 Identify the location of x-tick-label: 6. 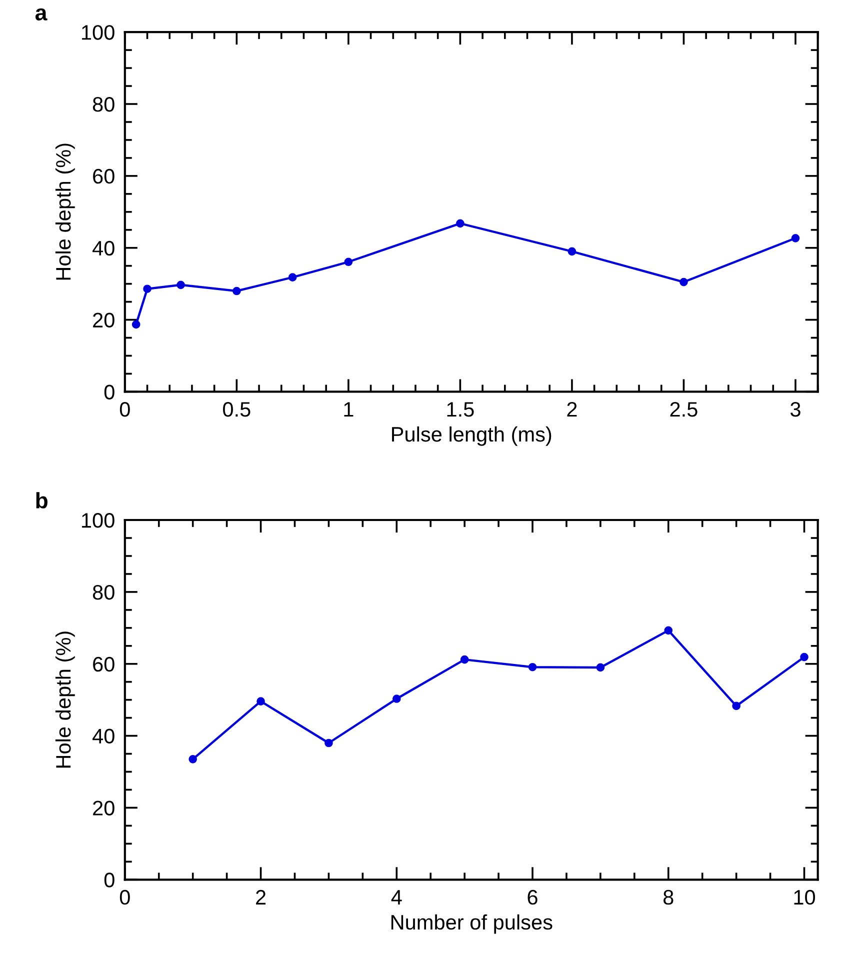
(533, 897).